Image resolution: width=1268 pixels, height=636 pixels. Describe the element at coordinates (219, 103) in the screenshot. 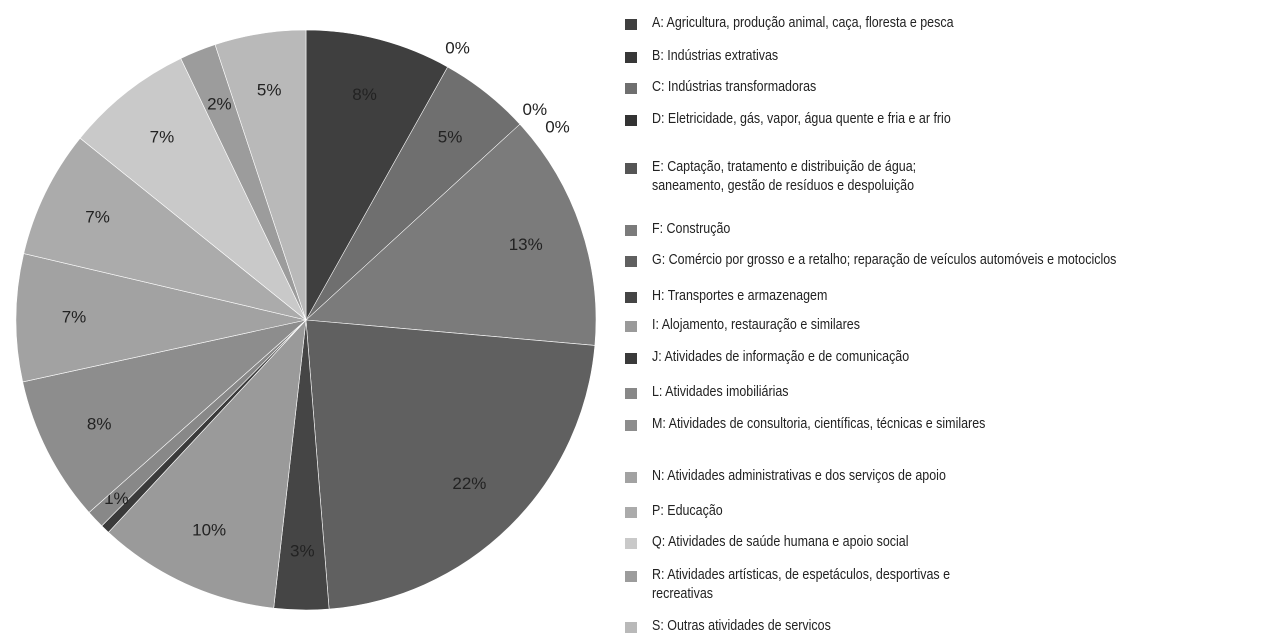

I see `data-label: 2%` at that location.